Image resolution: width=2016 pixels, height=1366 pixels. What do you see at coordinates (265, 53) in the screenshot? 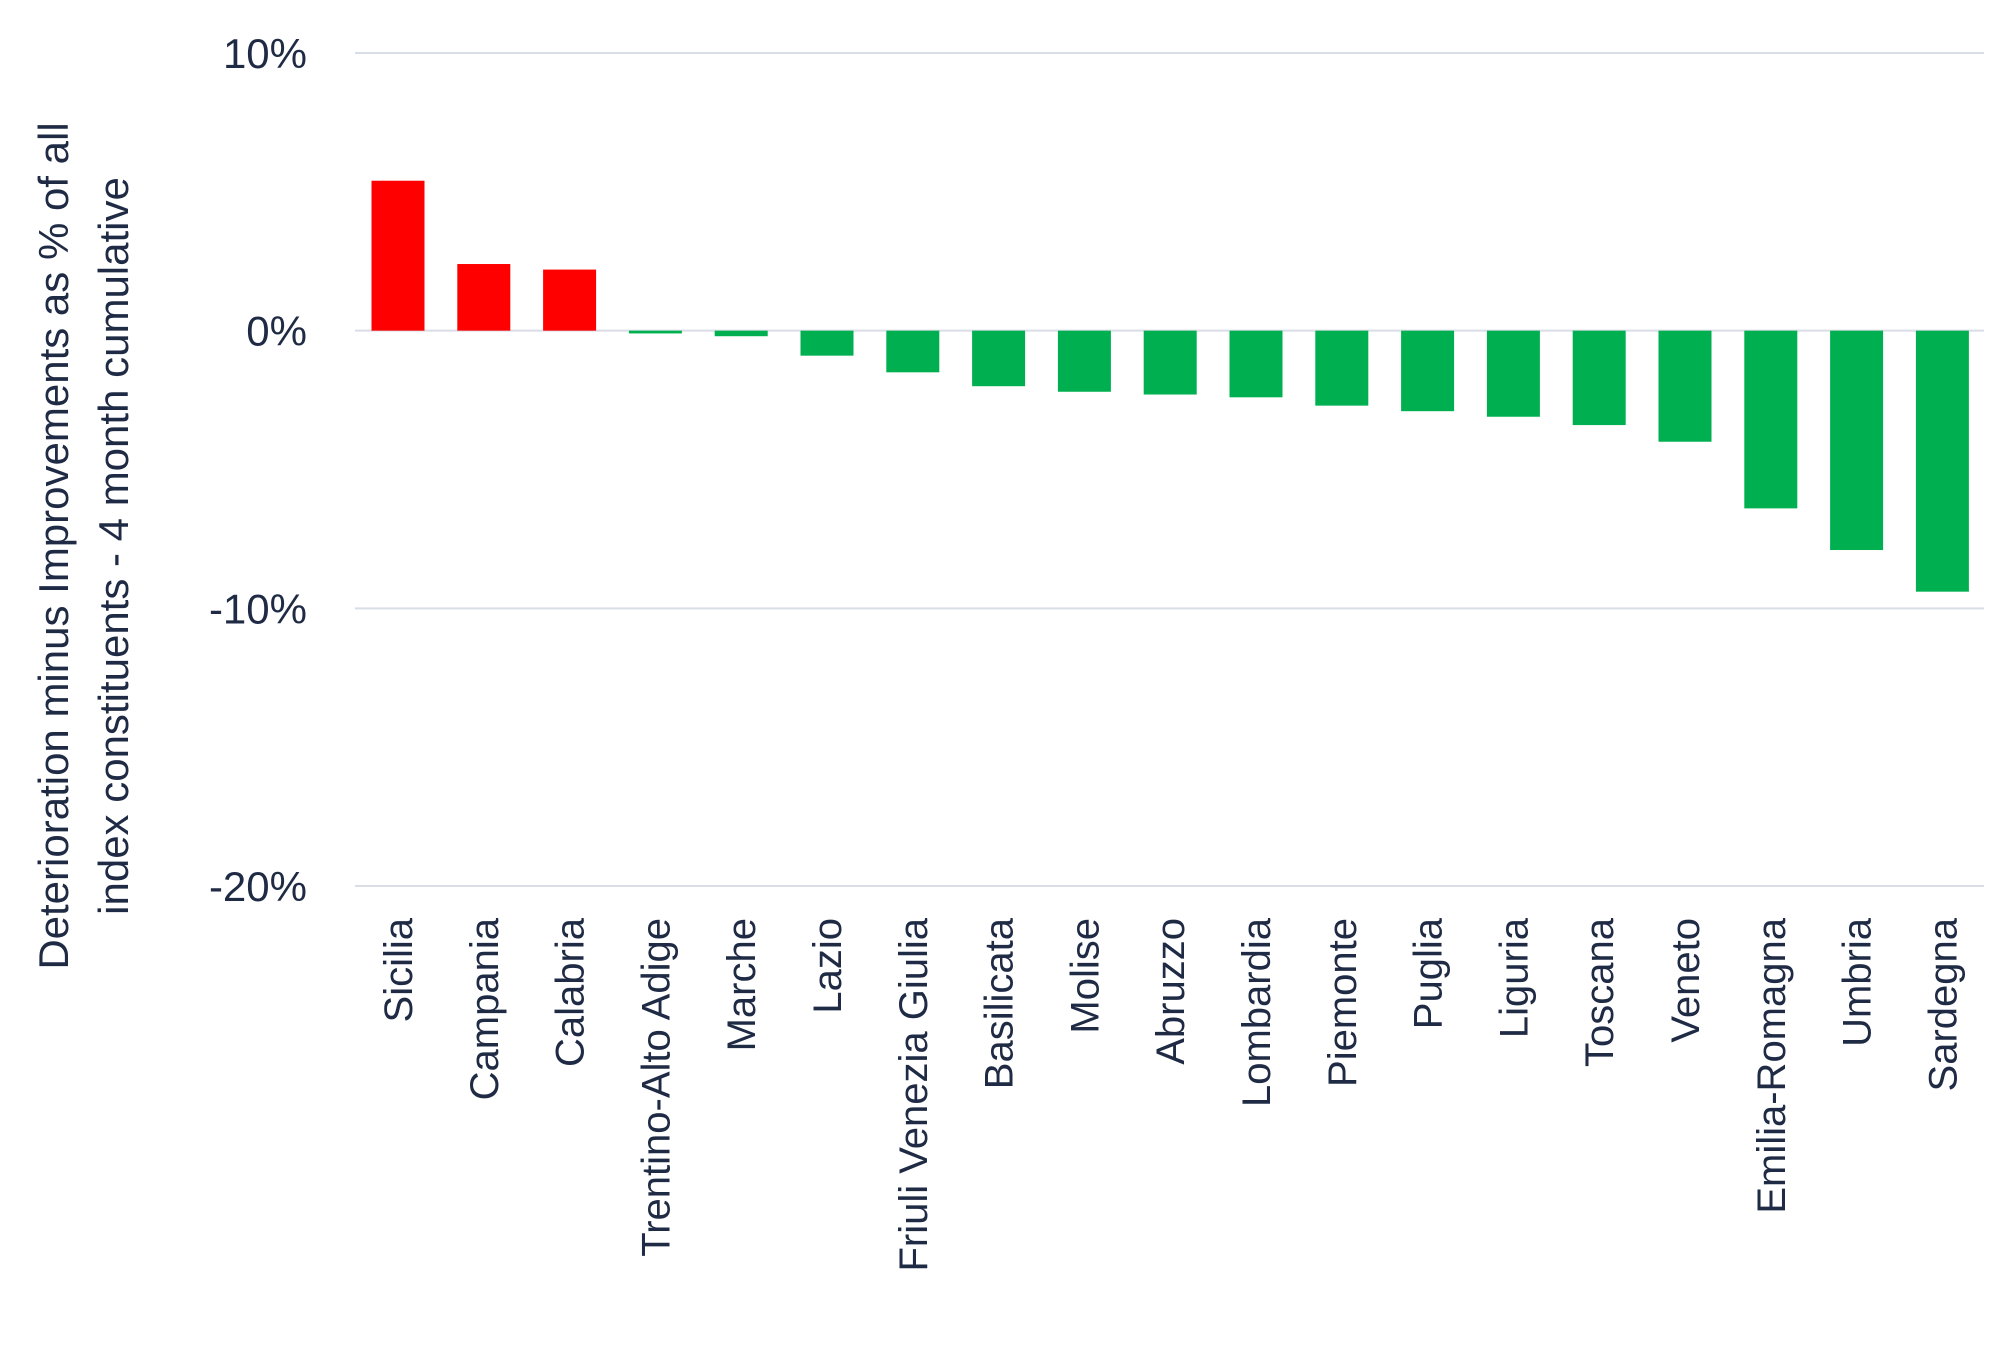
I see `y-tick-label: 10%` at bounding box center [265, 53].